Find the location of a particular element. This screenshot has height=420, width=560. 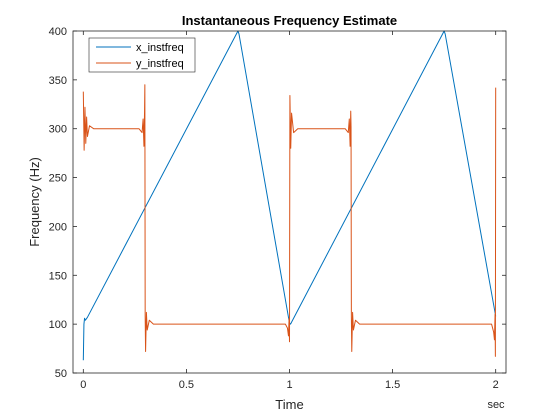

y-tick-label: 400 is located at coordinates (58, 32).